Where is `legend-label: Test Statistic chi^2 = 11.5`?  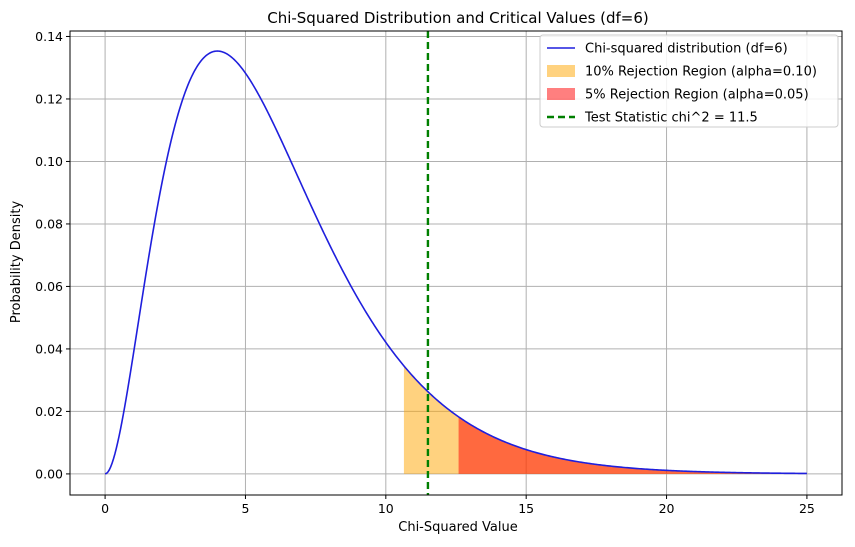
legend-label: Test Statistic chi^2 = 11.5 is located at coordinates (671, 118).